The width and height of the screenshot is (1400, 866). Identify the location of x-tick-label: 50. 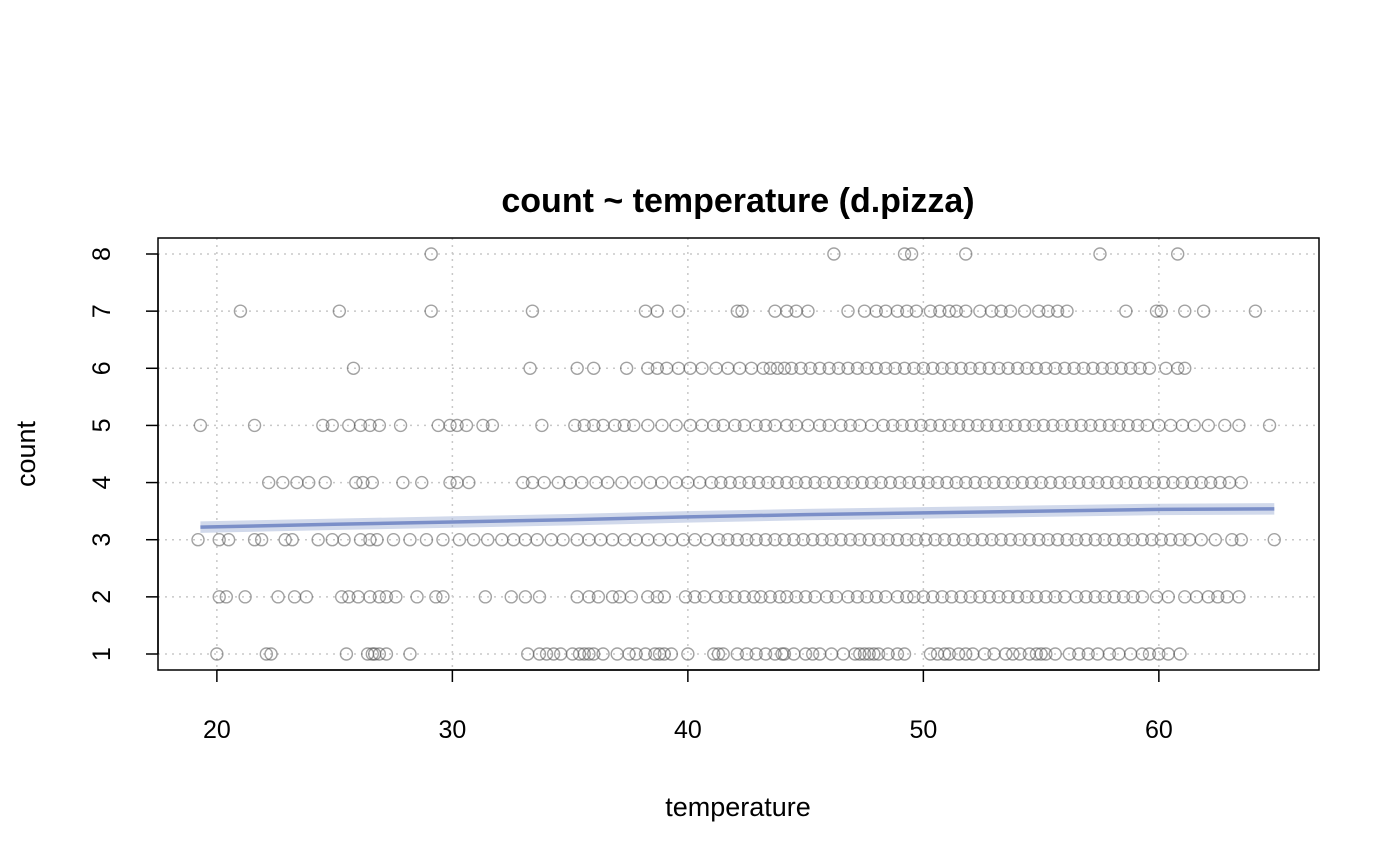
(923, 730).